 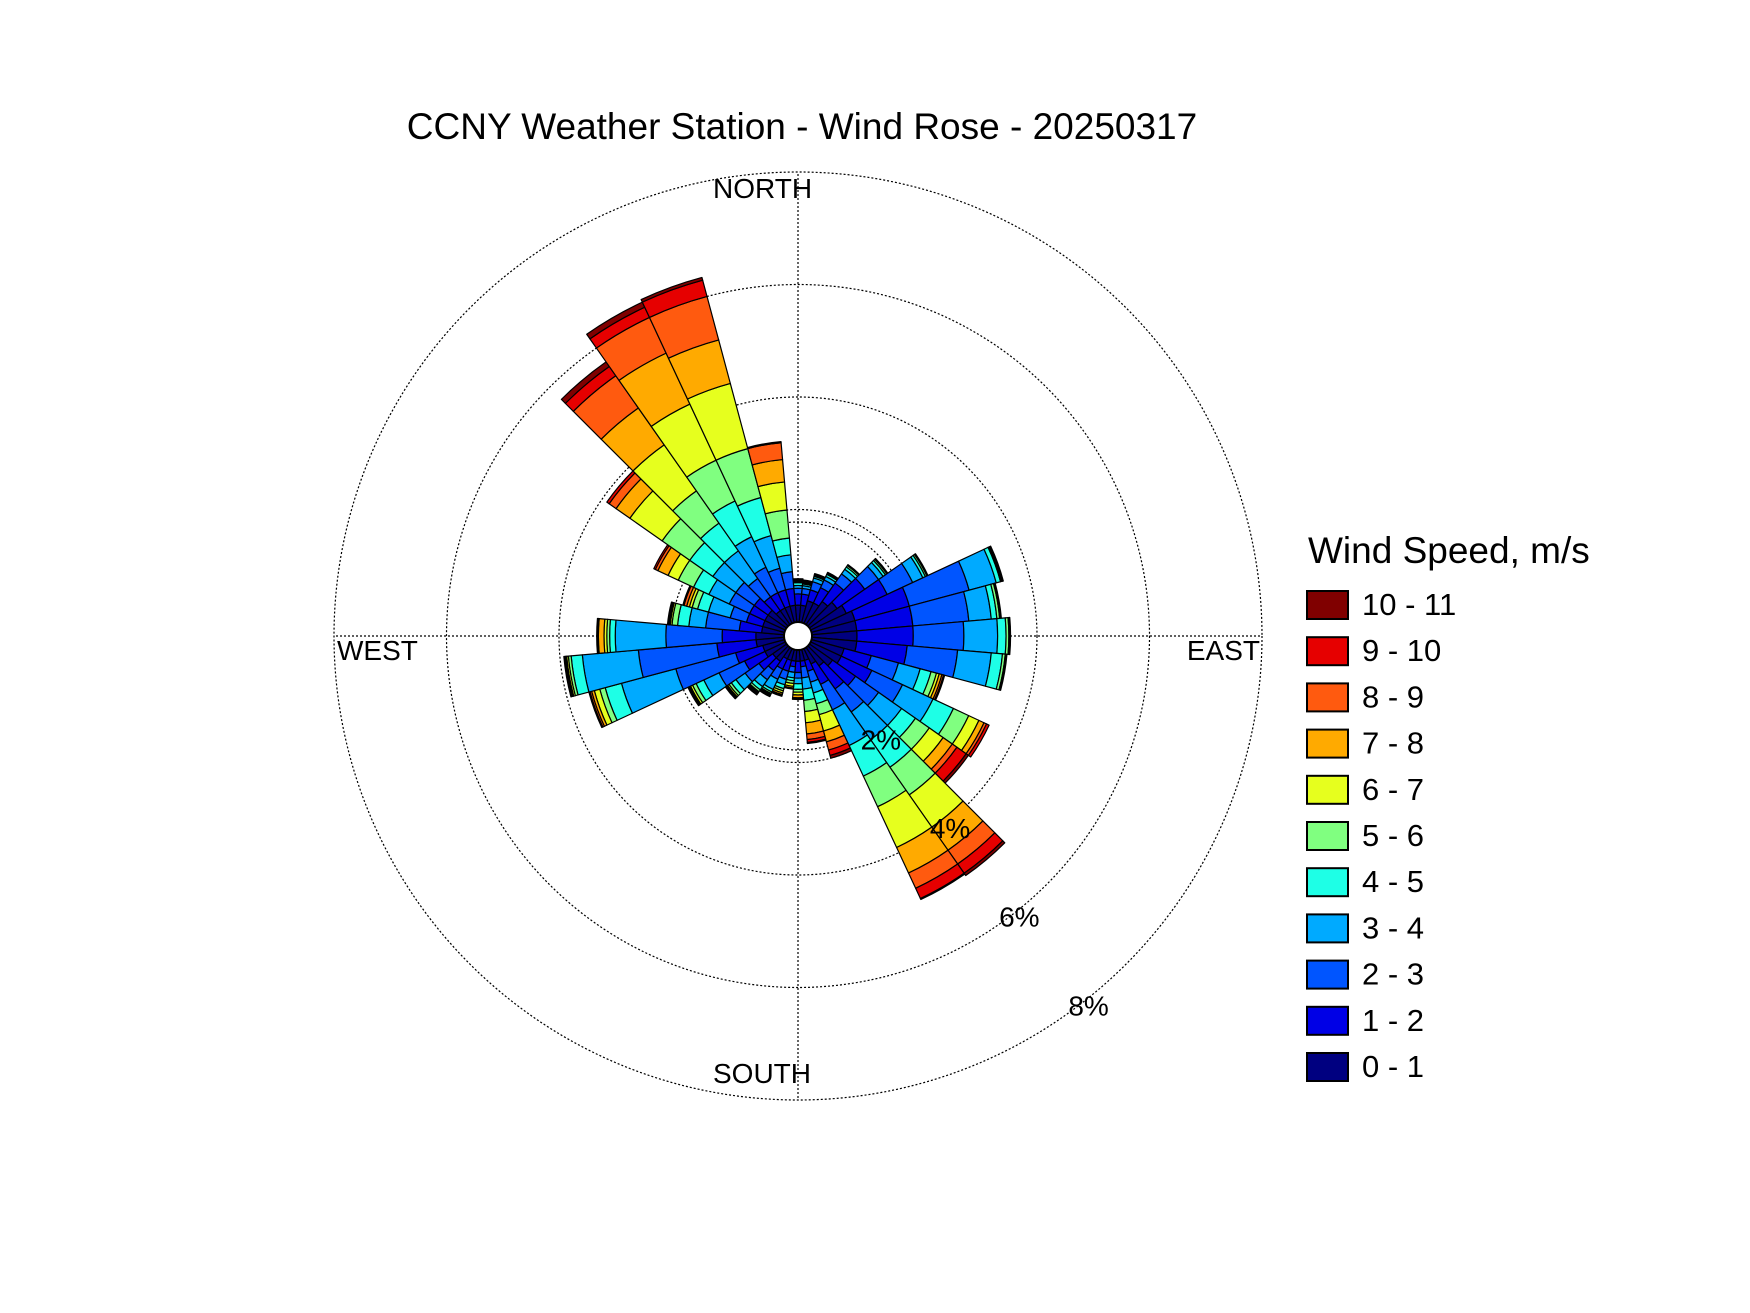 I want to click on legend-label: 4 - 5, so click(x=1393, y=881).